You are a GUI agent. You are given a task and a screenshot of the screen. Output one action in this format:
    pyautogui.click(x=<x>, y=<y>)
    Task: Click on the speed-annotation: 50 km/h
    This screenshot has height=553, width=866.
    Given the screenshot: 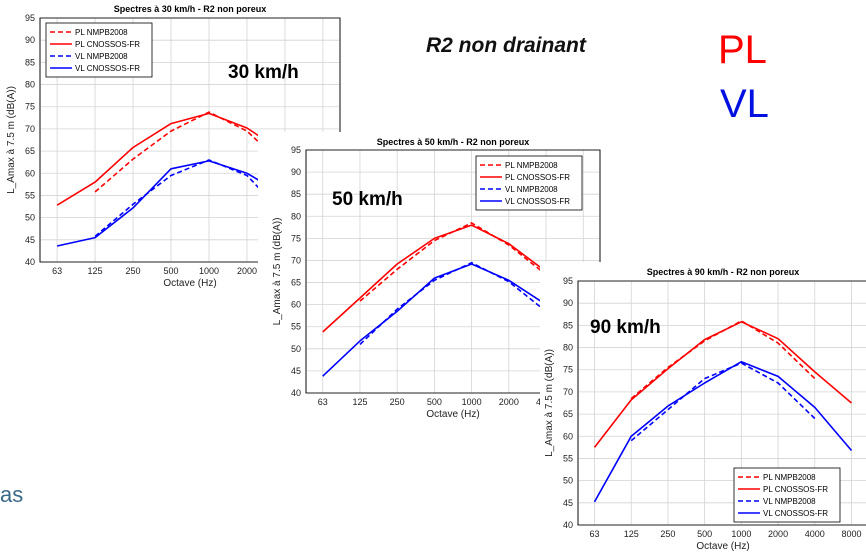 What is the action you would take?
    pyautogui.click(x=367, y=199)
    